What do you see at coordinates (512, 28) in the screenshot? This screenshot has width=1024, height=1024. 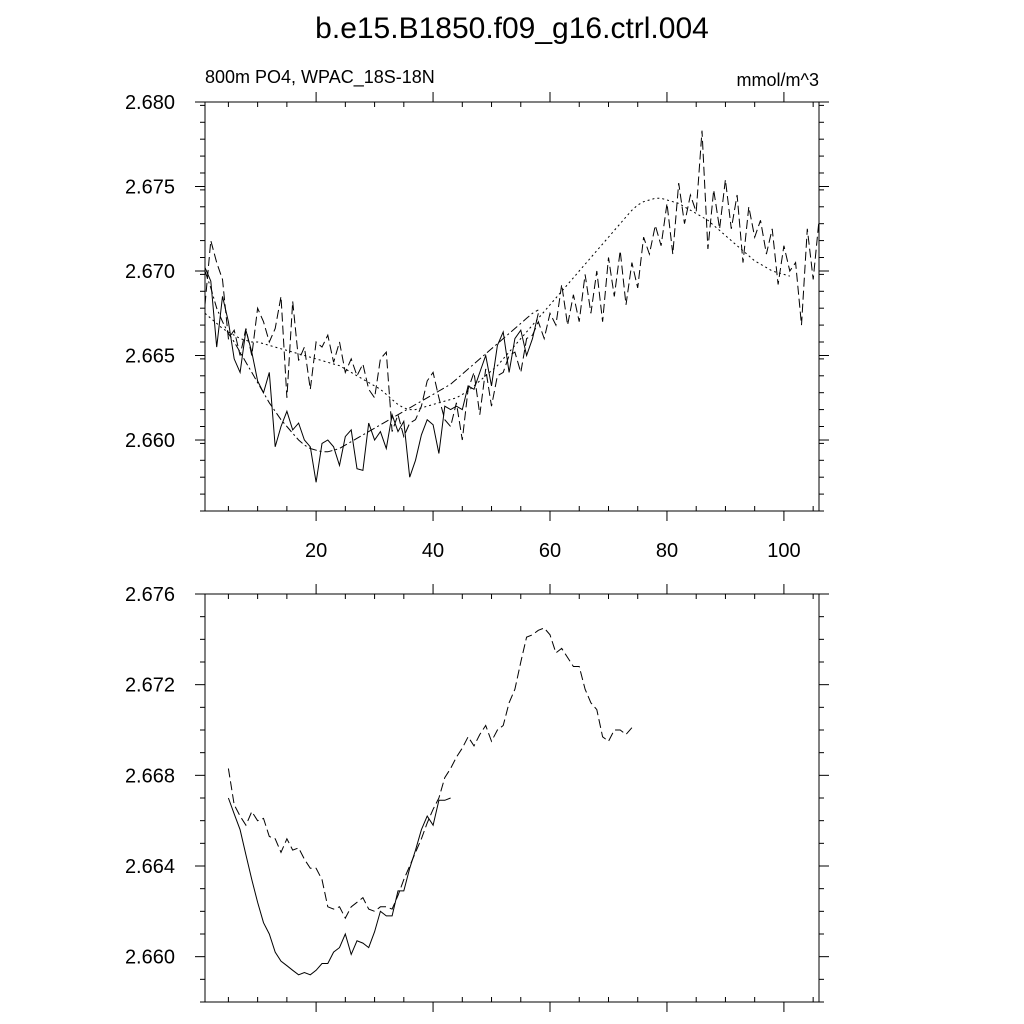 I see `figure-title: b.e15.B1850.f09_g16.ctrl.004` at bounding box center [512, 28].